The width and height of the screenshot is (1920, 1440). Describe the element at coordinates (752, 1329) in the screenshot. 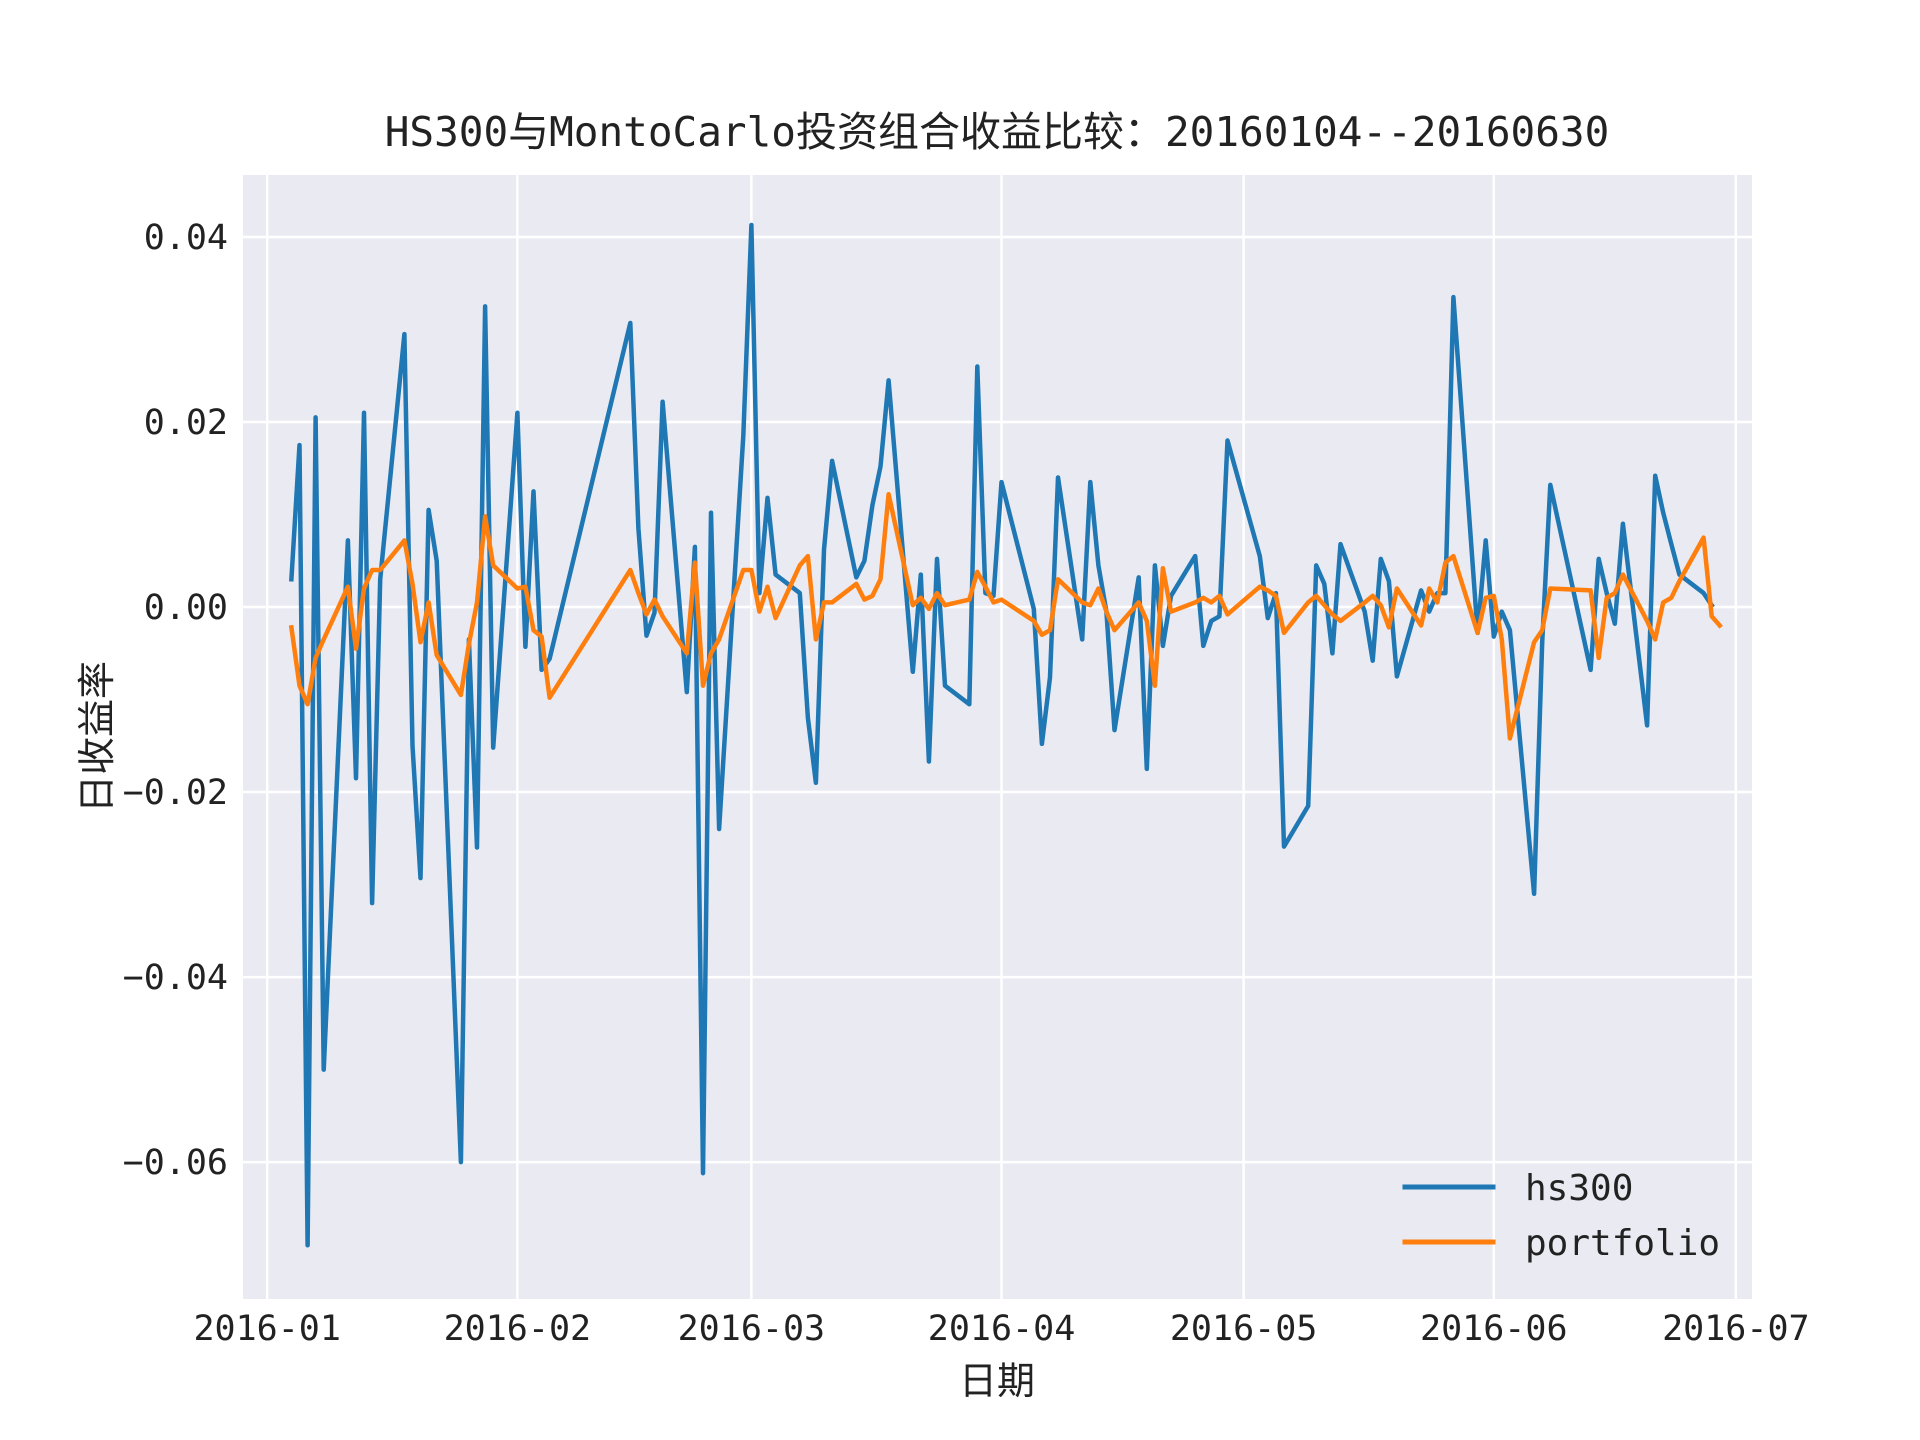

I see `x-tick-label: 2016-03` at that location.